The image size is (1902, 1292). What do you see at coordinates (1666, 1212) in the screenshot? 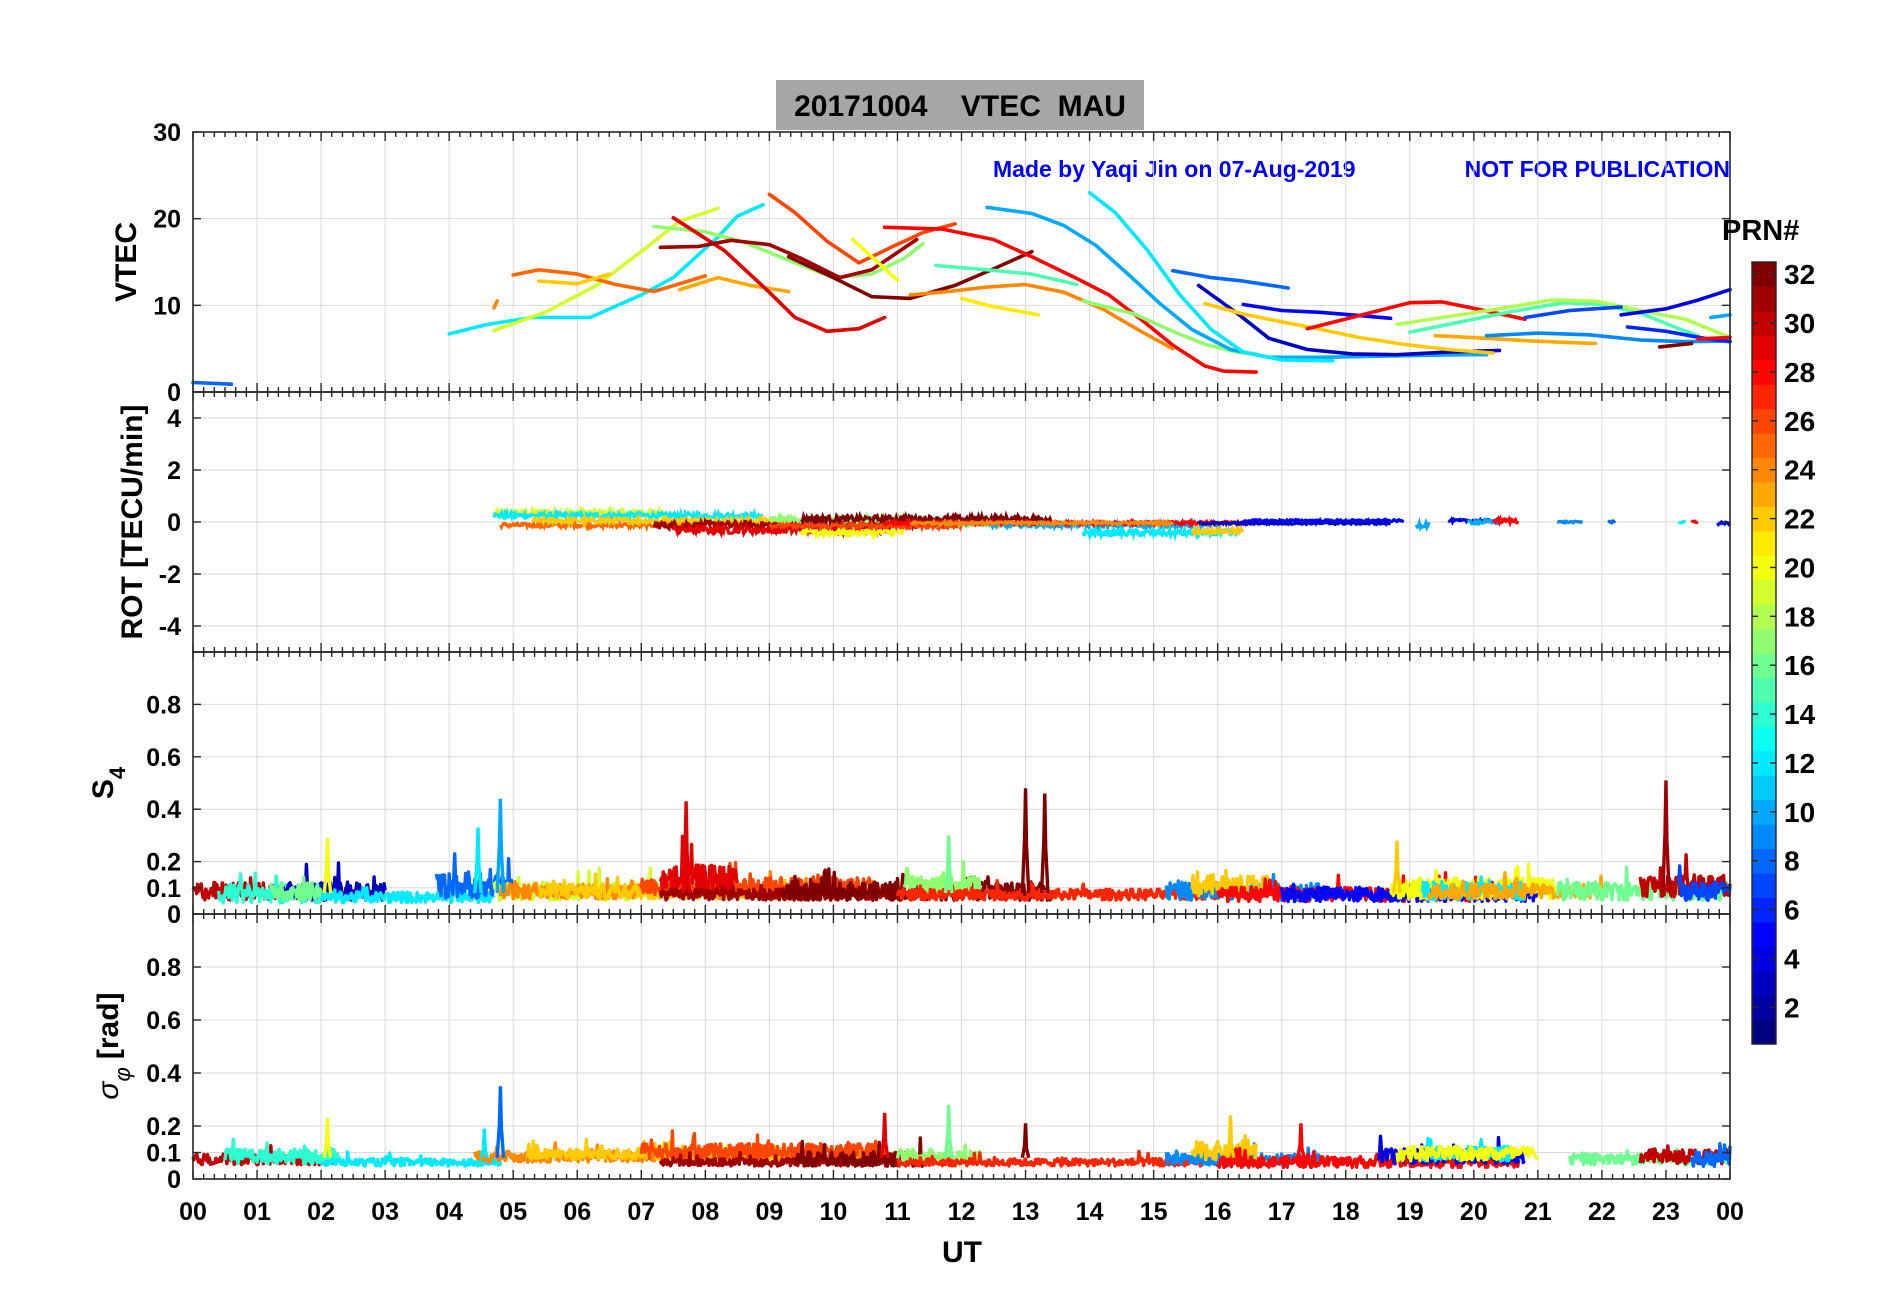
I see `x-tick-label: 23` at bounding box center [1666, 1212].